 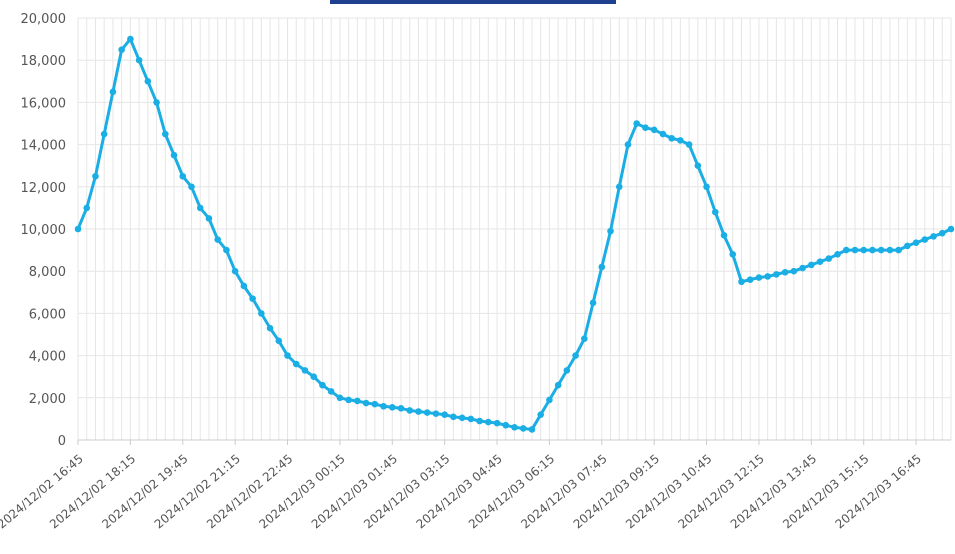 I want to click on y-tick-label: 2,000, so click(x=47, y=399).